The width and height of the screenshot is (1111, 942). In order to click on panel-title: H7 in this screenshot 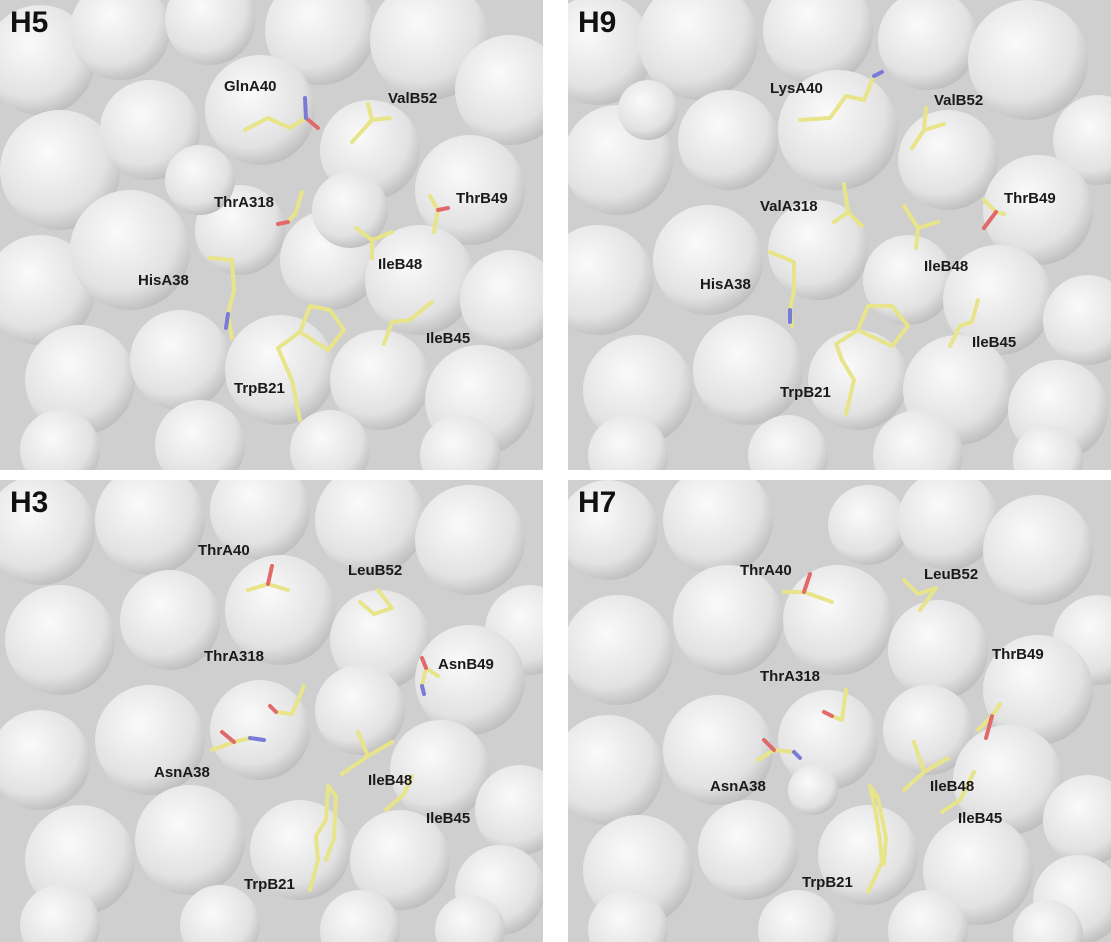, I will do `click(597, 502)`.